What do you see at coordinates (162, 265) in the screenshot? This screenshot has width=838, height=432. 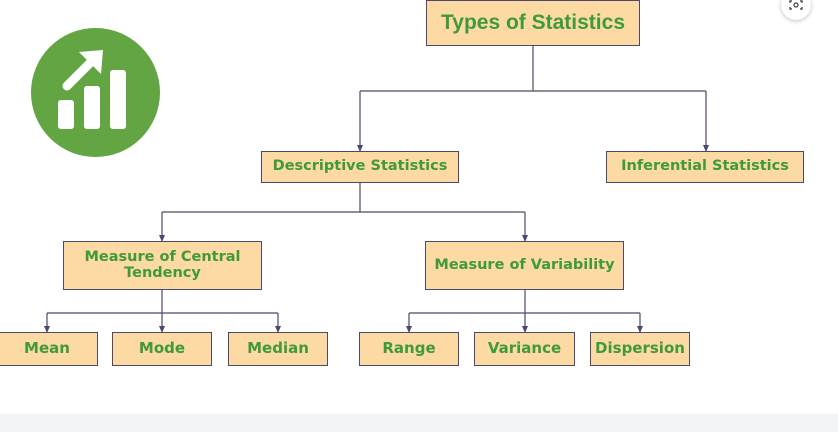 I see `node-measure-of-central-tendency: Measure of Central Tendency` at bounding box center [162, 265].